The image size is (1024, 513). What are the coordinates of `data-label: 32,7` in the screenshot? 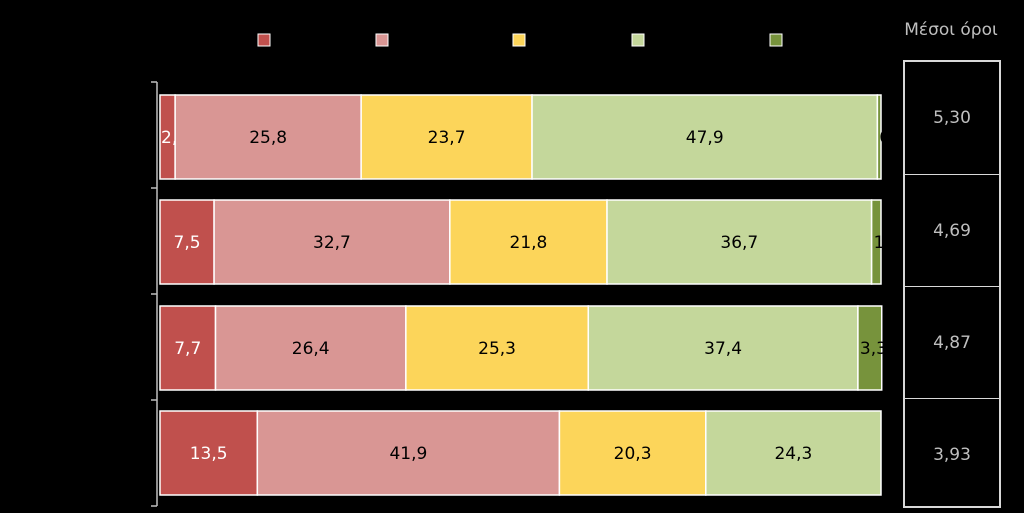 It's located at (332, 243).